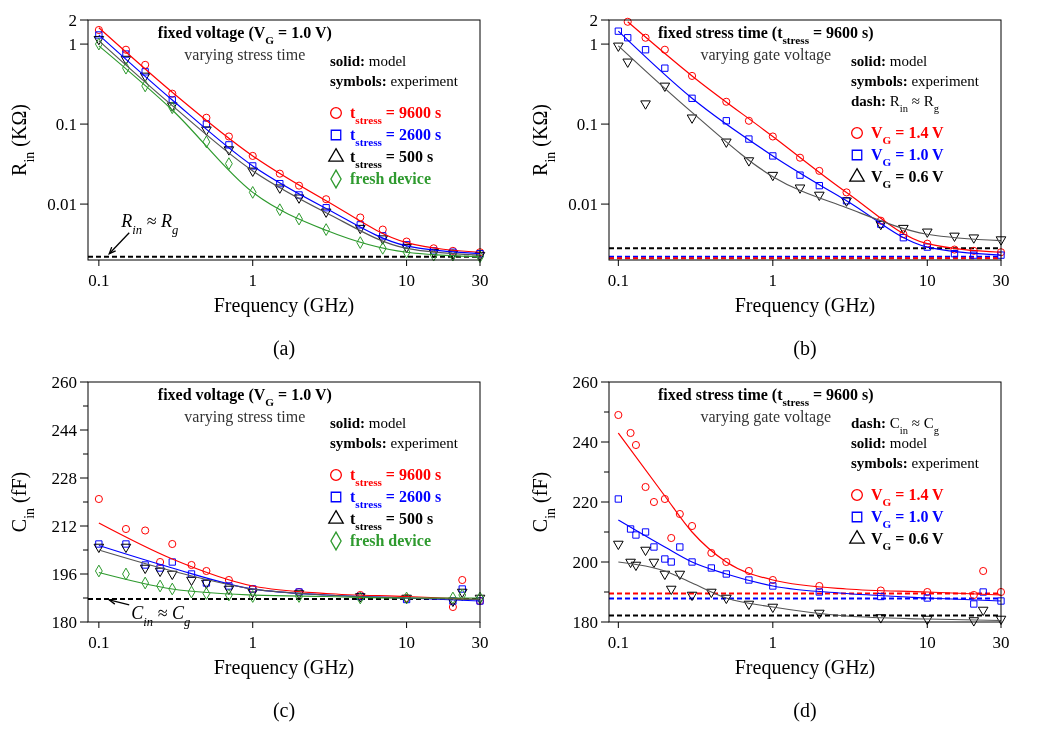 The height and width of the screenshot is (735, 1043). Describe the element at coordinates (149, 223) in the screenshot. I see `annotation: R$_{in}$ ≈ R$_{g}$` at that location.